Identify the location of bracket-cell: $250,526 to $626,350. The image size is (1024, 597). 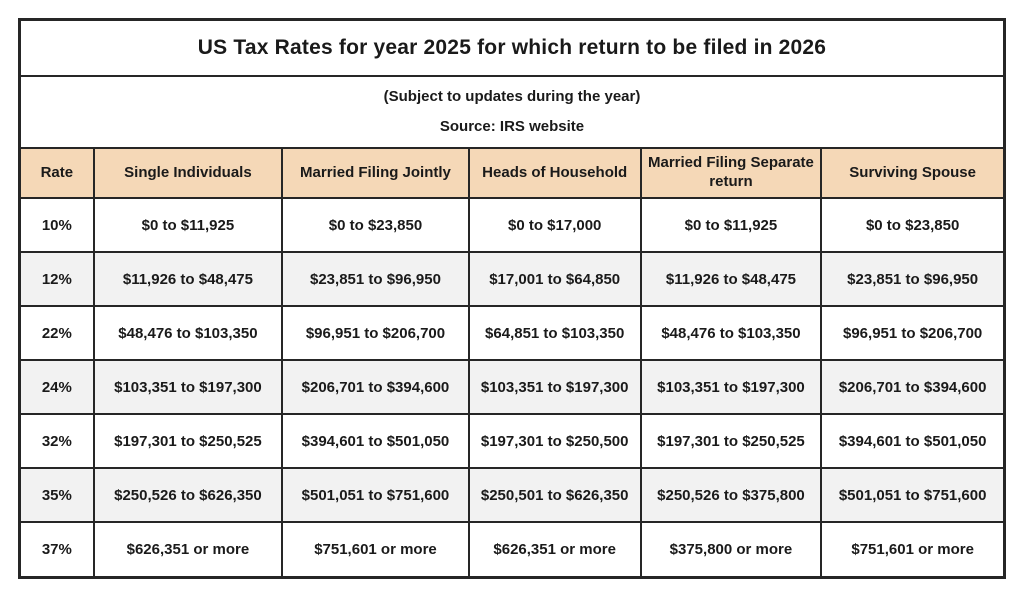
(188, 495).